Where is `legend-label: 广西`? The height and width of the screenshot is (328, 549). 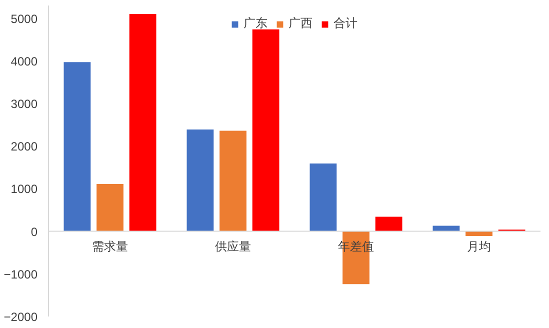 legend-label: 广西 is located at coordinates (300, 23).